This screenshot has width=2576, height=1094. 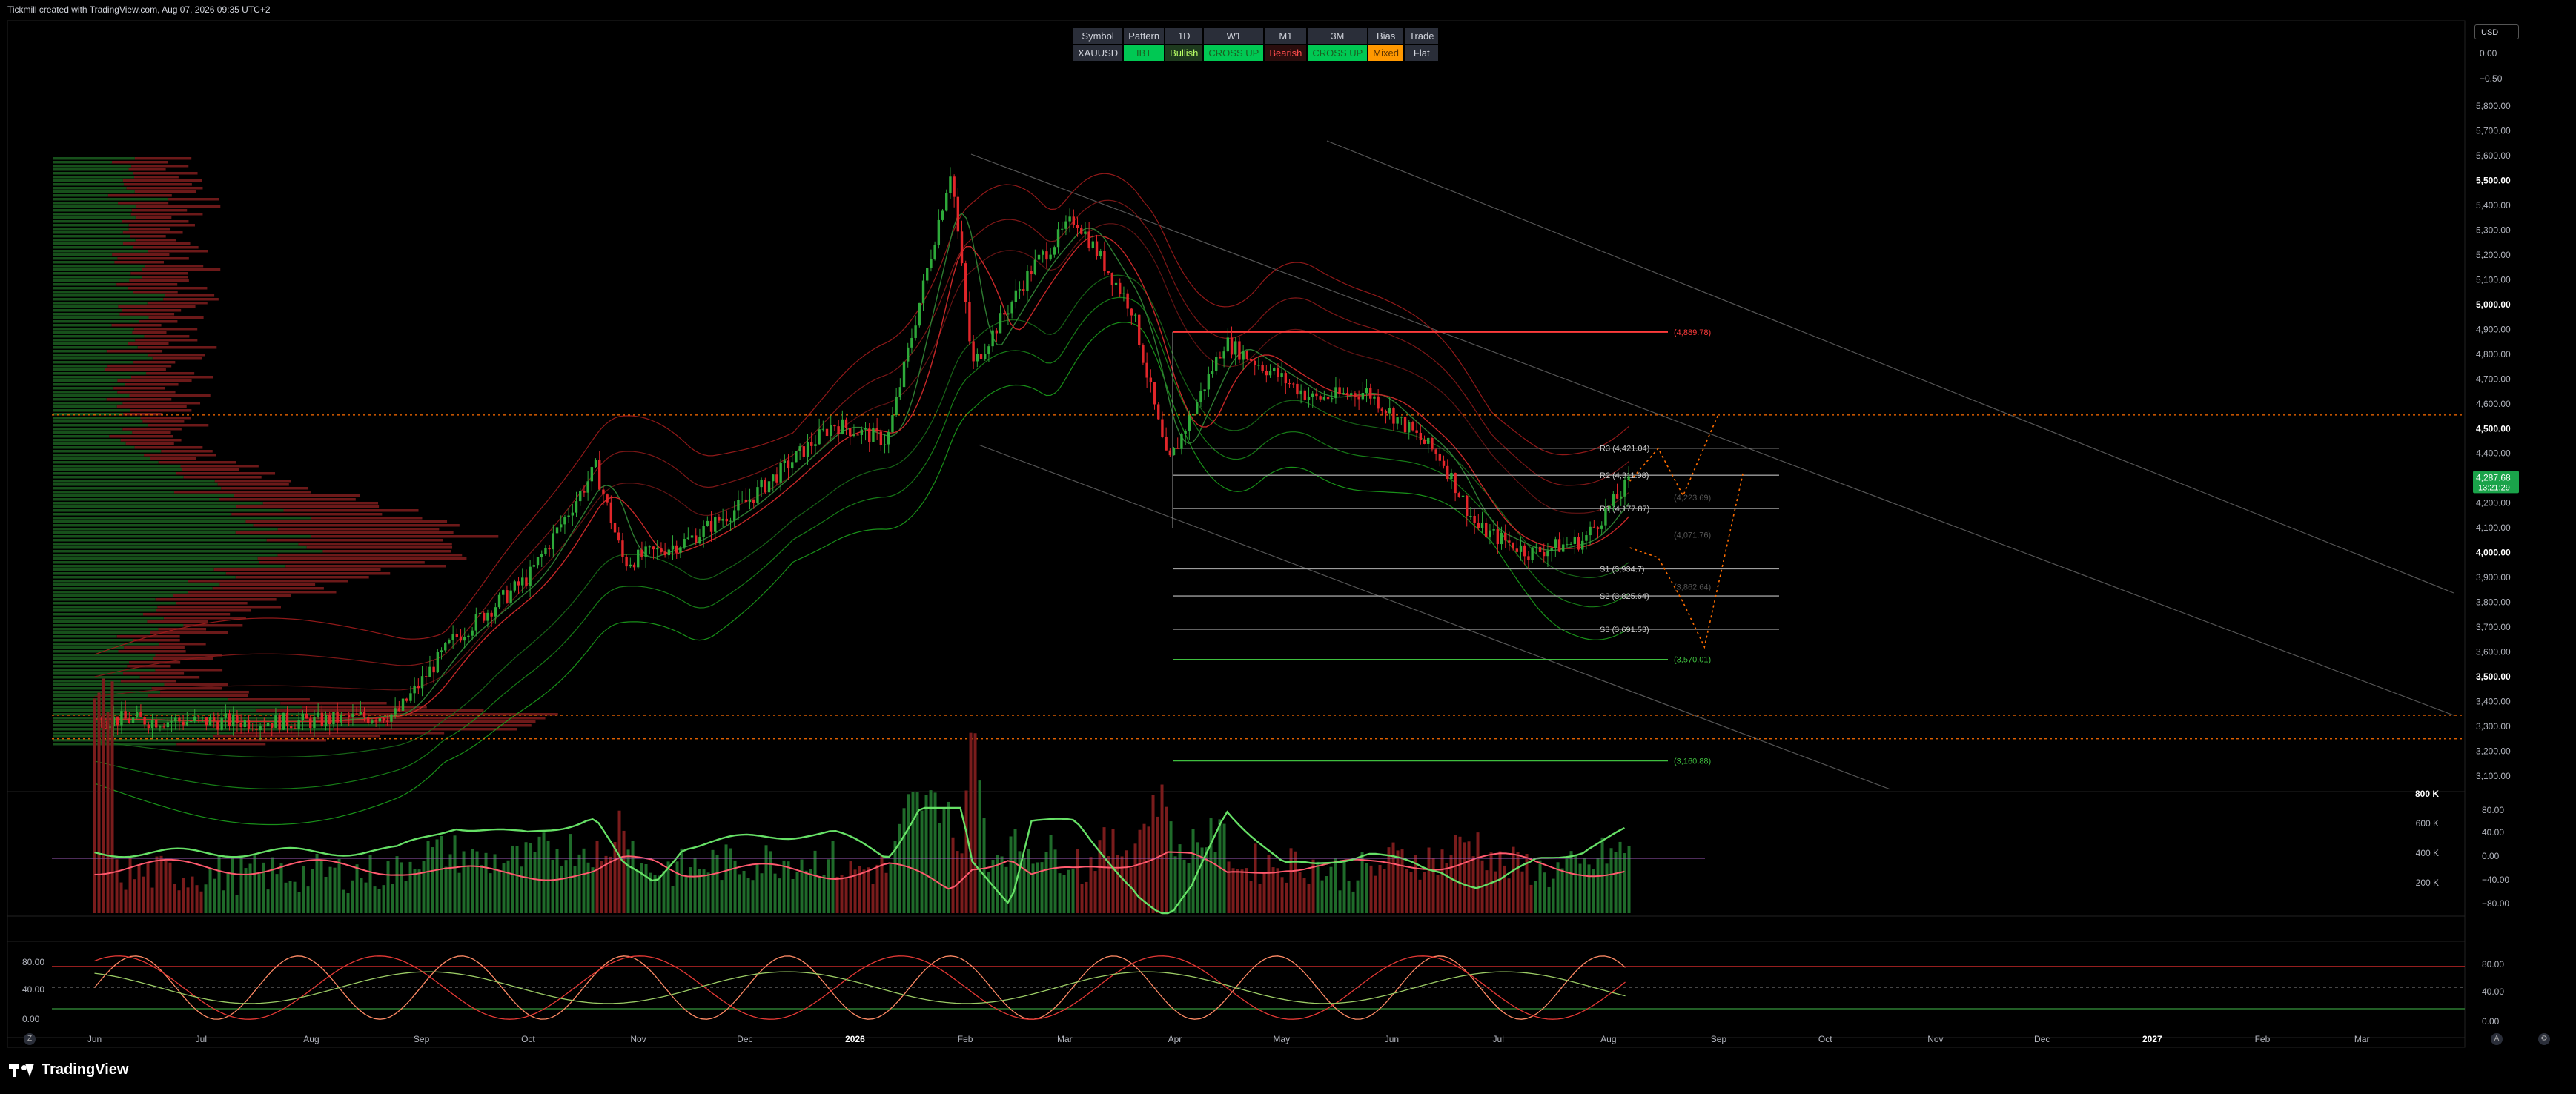 I want to click on volume-axis-label: 600 K, so click(x=2427, y=823).